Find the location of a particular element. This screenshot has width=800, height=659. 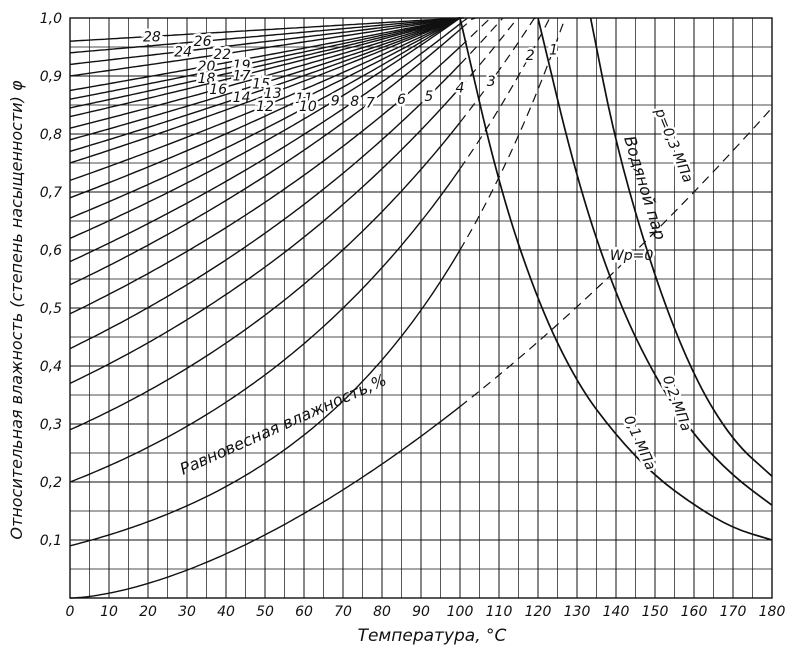

y-tick-label: 1,0 is located at coordinates (51, 19).